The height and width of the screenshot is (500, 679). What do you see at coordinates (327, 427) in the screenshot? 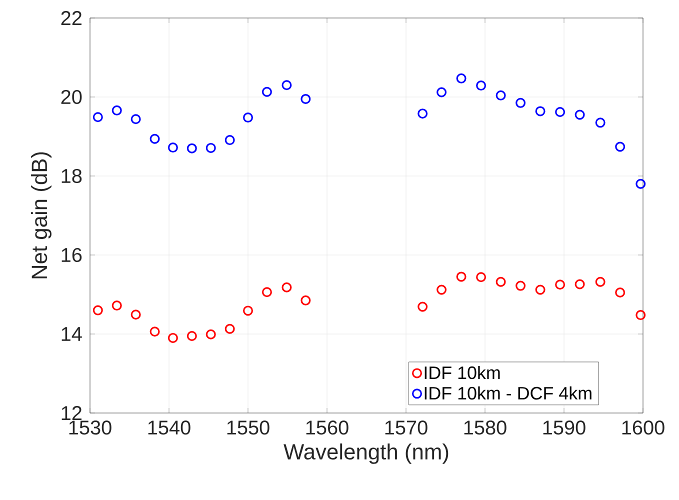
I see `x-tick-label: 1560` at bounding box center [327, 427].